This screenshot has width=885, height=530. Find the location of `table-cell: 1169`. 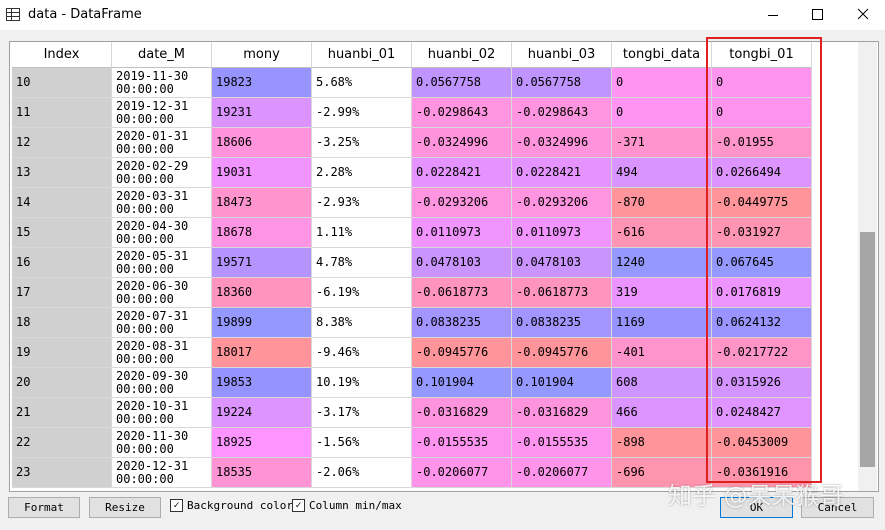

table-cell: 1169 is located at coordinates (662, 323).